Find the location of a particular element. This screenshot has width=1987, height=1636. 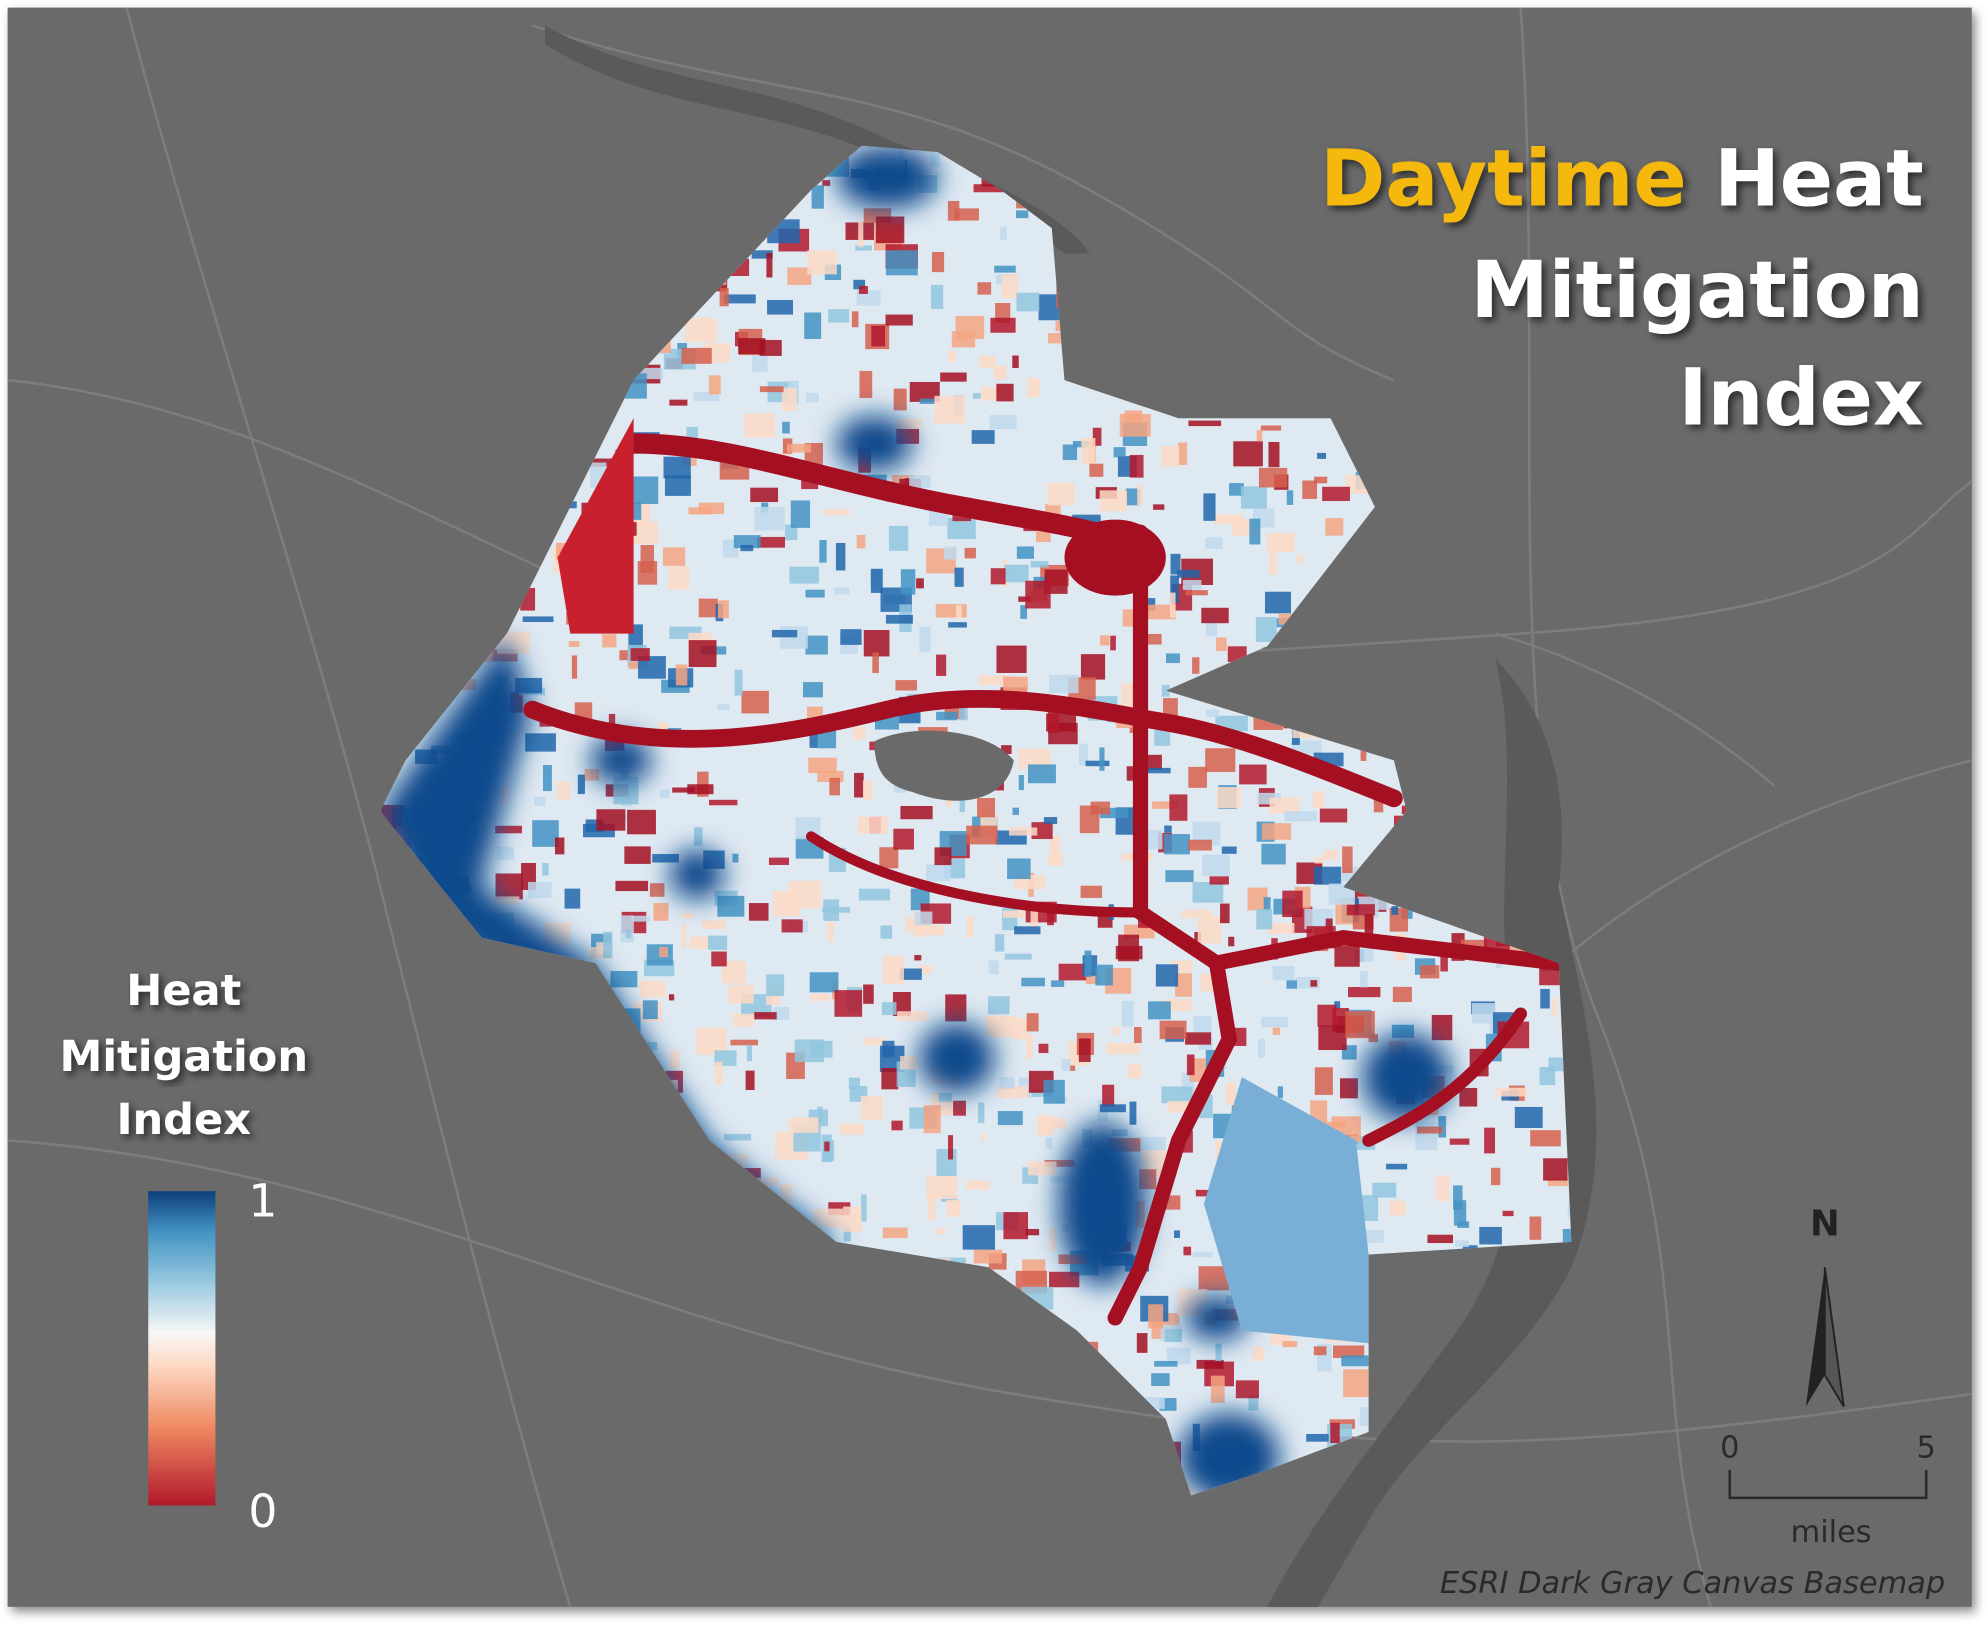

legend-max: 1 is located at coordinates (262, 1201).